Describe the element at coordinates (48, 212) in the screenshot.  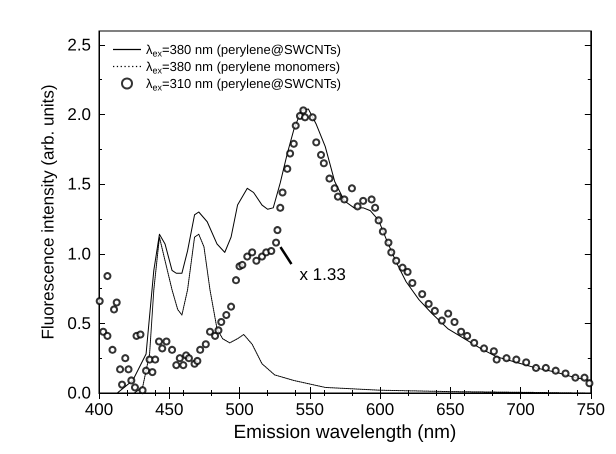
I see `y-axis-title: Fluorescence intensity (arb. units)` at that location.